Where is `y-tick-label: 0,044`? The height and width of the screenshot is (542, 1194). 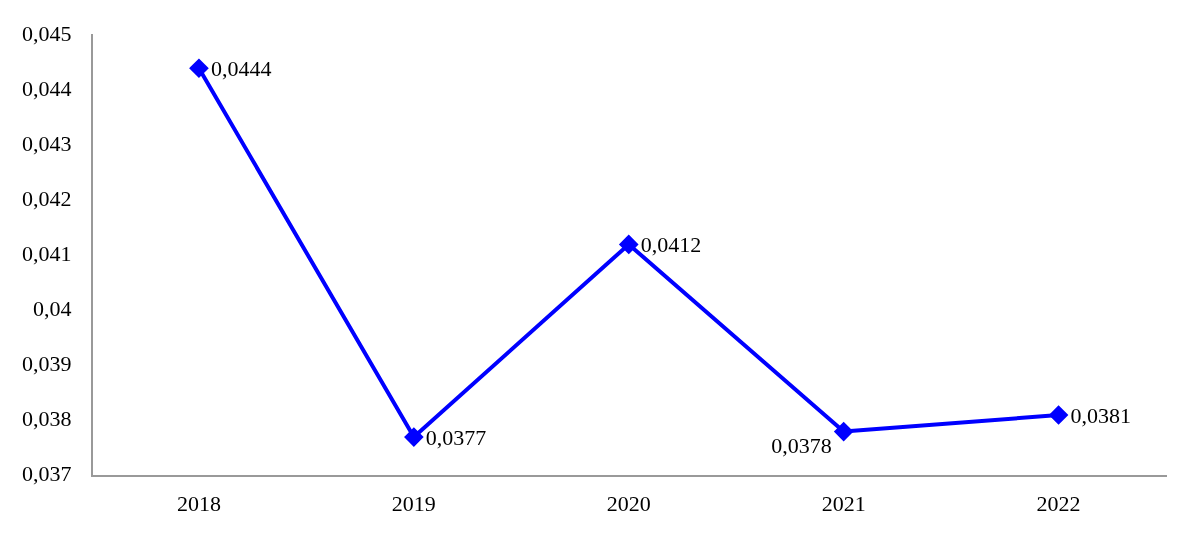
y-tick-label: 0,044 is located at coordinates (47, 89).